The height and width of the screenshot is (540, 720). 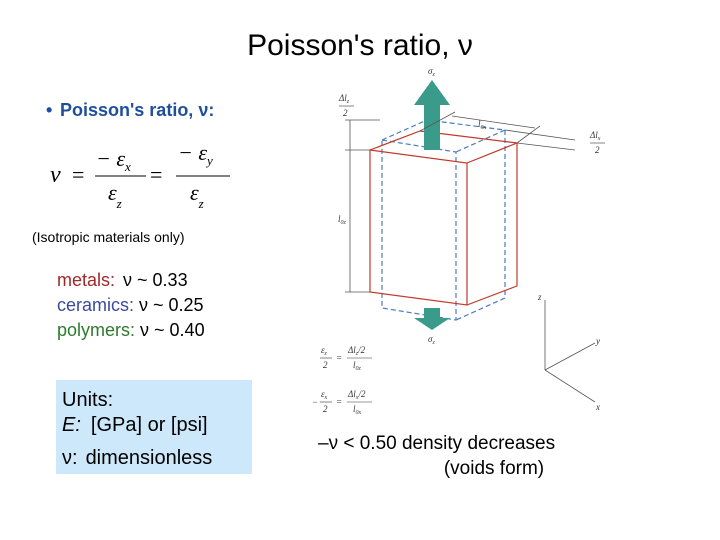 I want to click on l0x-symbol: l, so click(x=479, y=124).